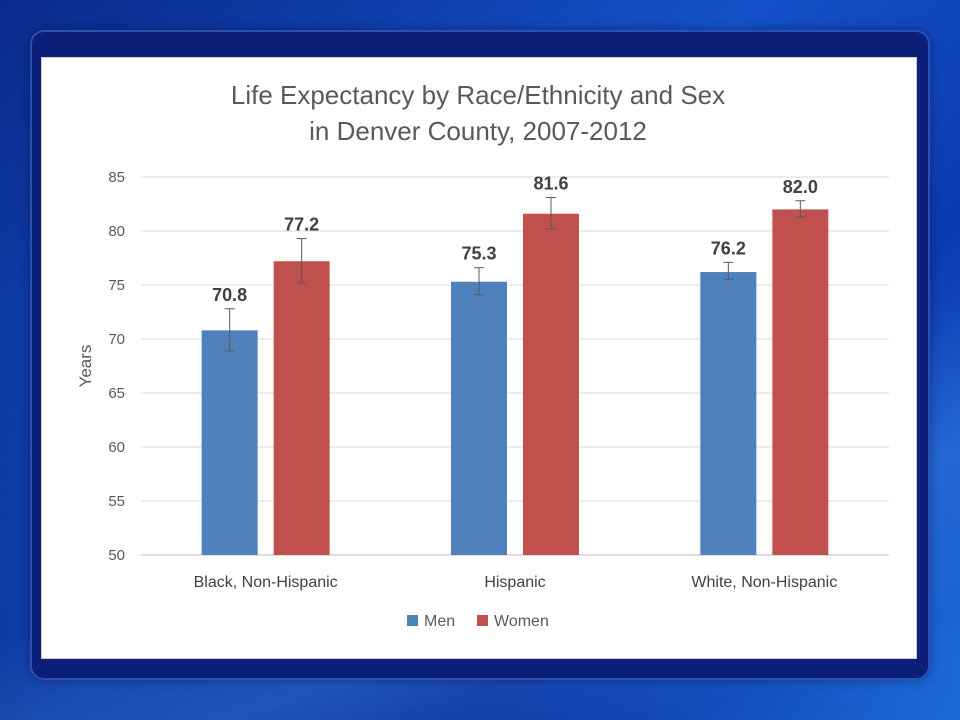 The width and height of the screenshot is (960, 720). I want to click on chart-title-line-2: in Denver County, 2007-2012, so click(478, 131).